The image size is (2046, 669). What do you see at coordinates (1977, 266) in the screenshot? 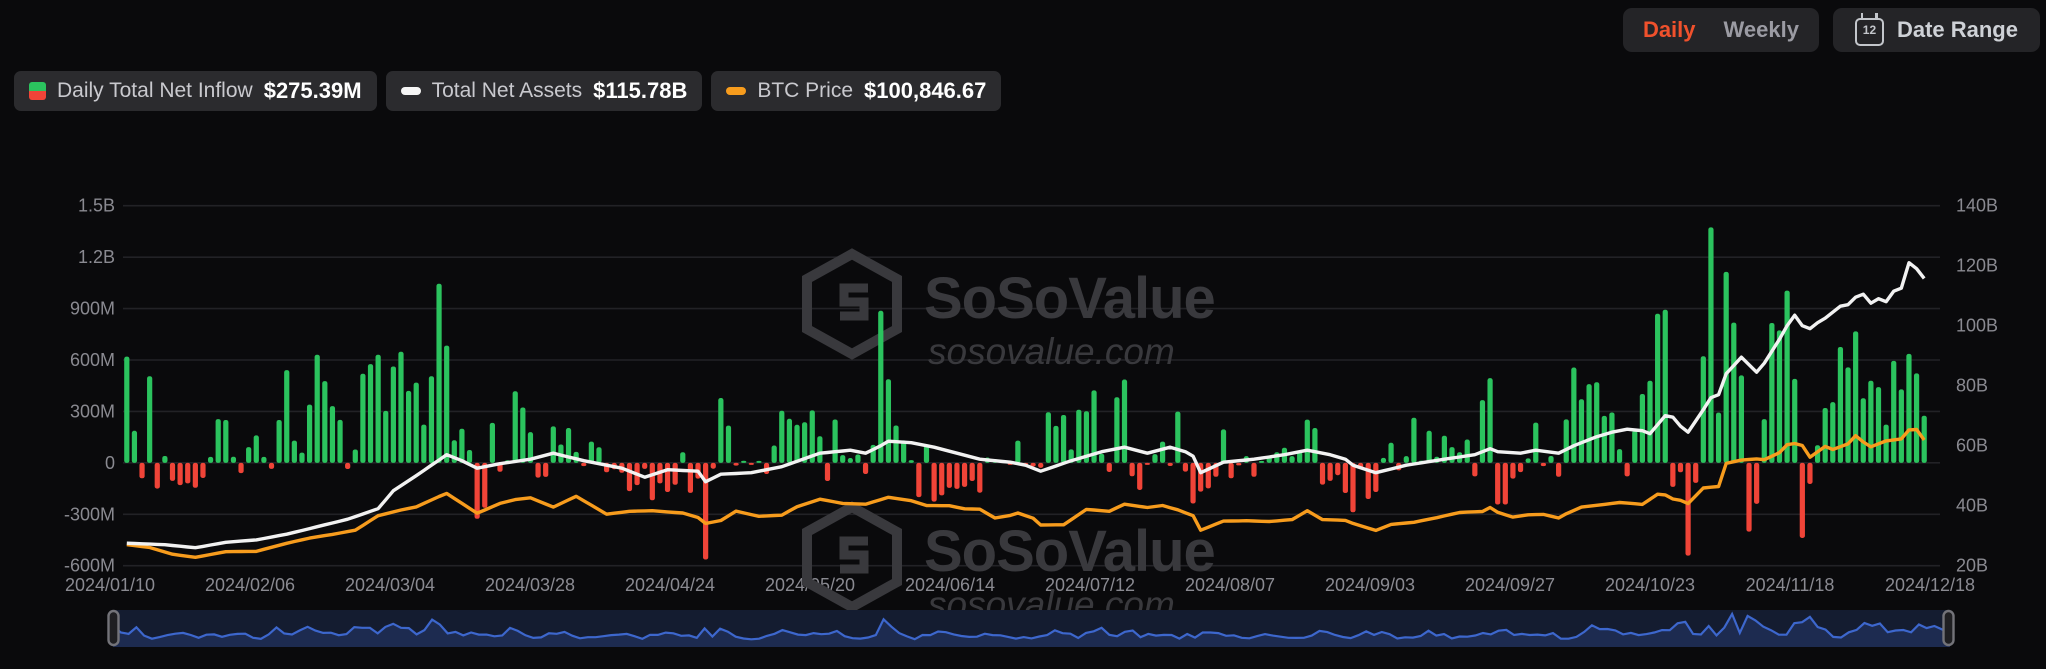
I see `svg-text: 120B` at bounding box center [1977, 266].